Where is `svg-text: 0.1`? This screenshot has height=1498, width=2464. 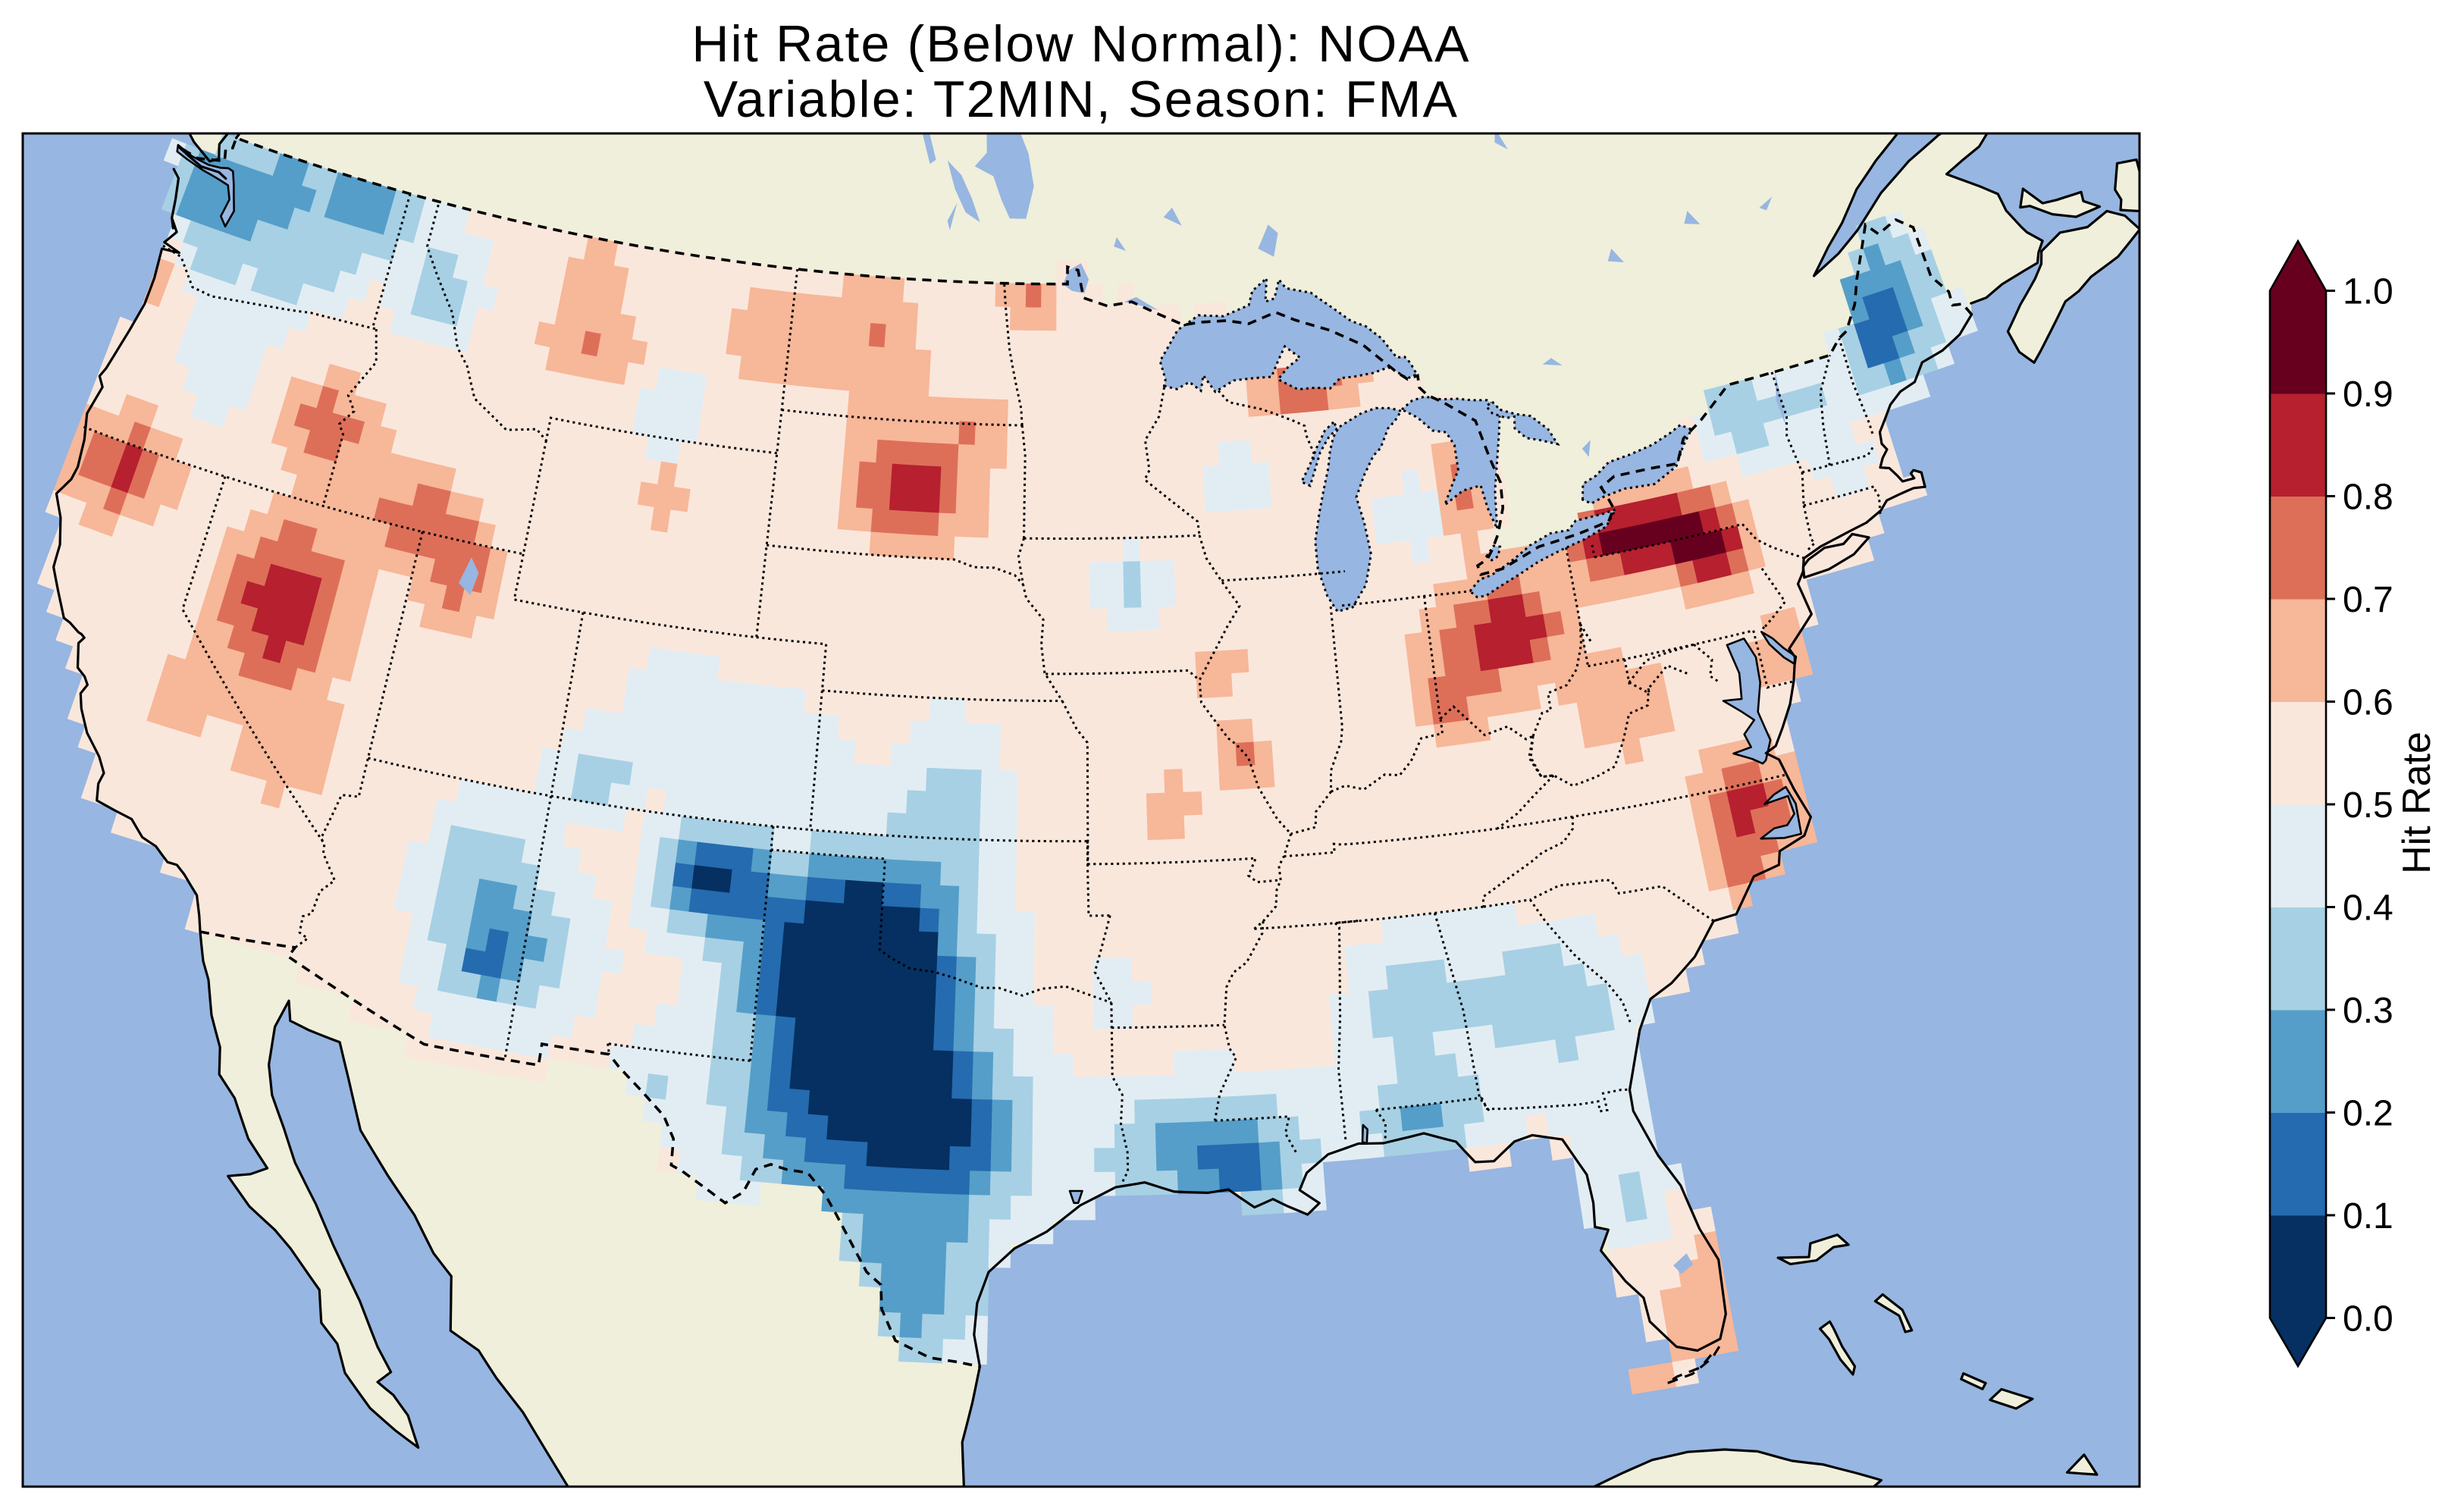 svg-text: 0.1 is located at coordinates (2368, 1216).